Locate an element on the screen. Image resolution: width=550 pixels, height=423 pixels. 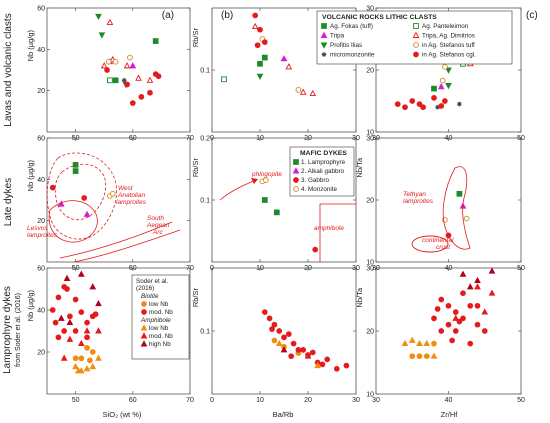
legend-item-stef_tuff: in Ag. Stefanos tuff is located at coordinates (448, 45).